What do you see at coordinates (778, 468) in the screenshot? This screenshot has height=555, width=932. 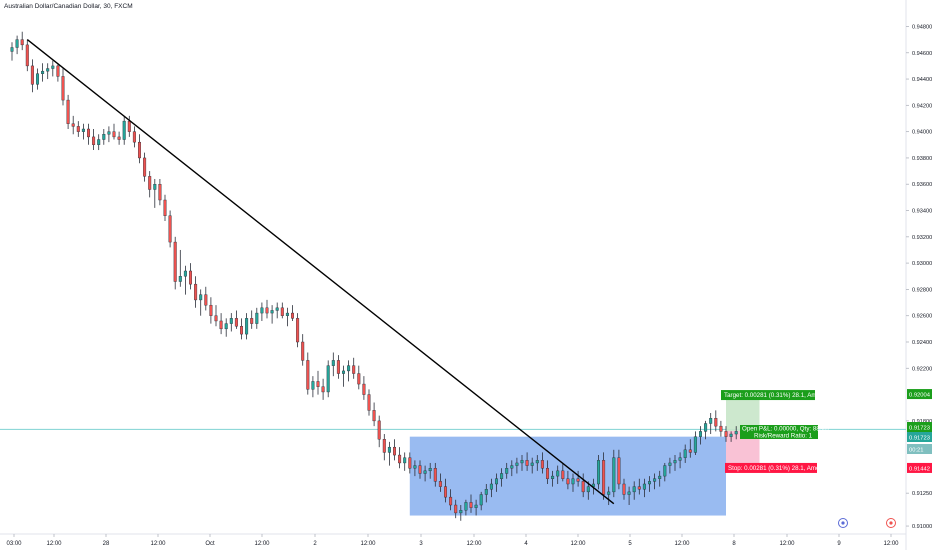 I see `stop-label: Stop: 0.00281 (0.31%) 28.1, Amount` at bounding box center [778, 468].